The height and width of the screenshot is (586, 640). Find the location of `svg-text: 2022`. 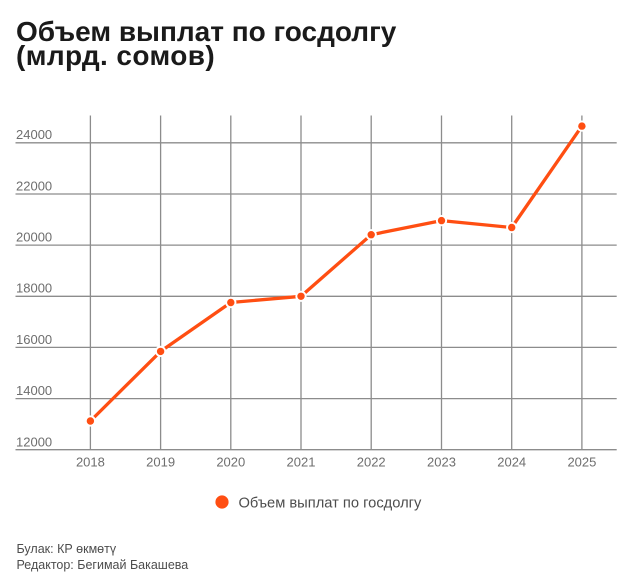

svg-text: 2022 is located at coordinates (371, 461).